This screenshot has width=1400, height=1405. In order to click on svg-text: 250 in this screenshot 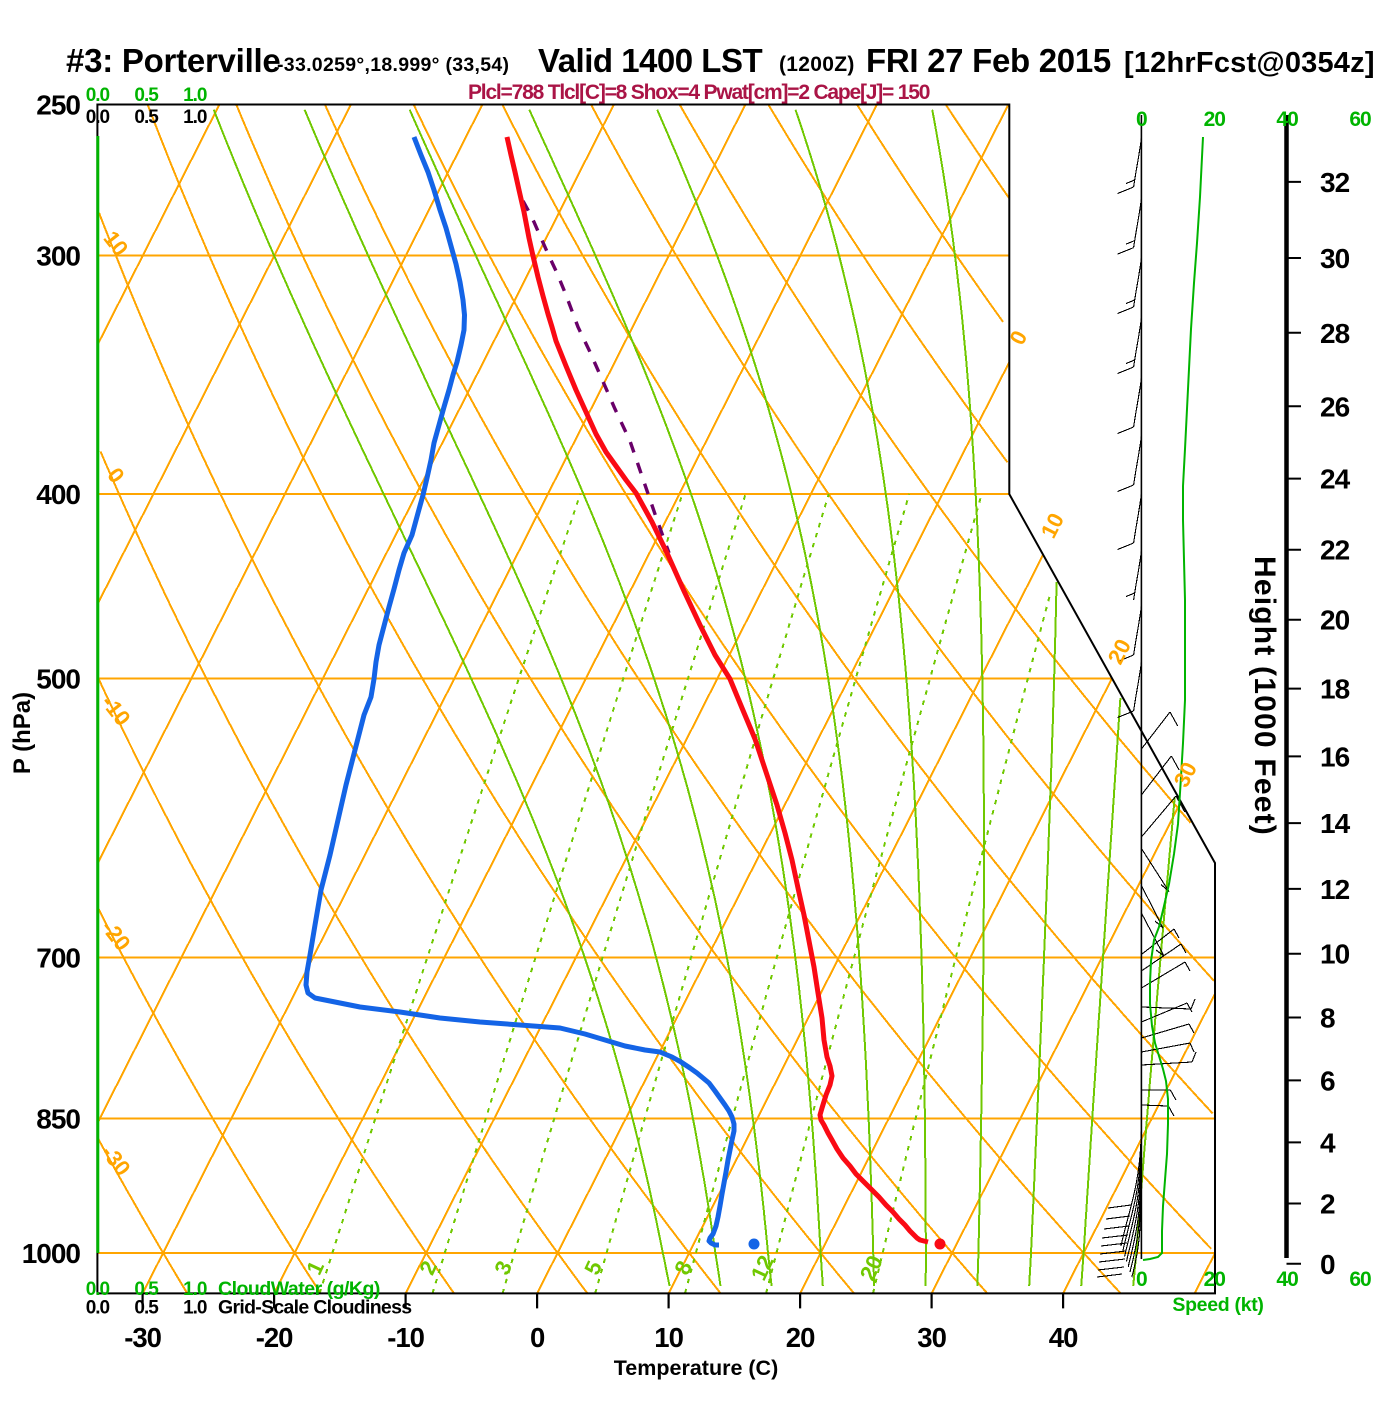, I will do `click(58, 105)`.